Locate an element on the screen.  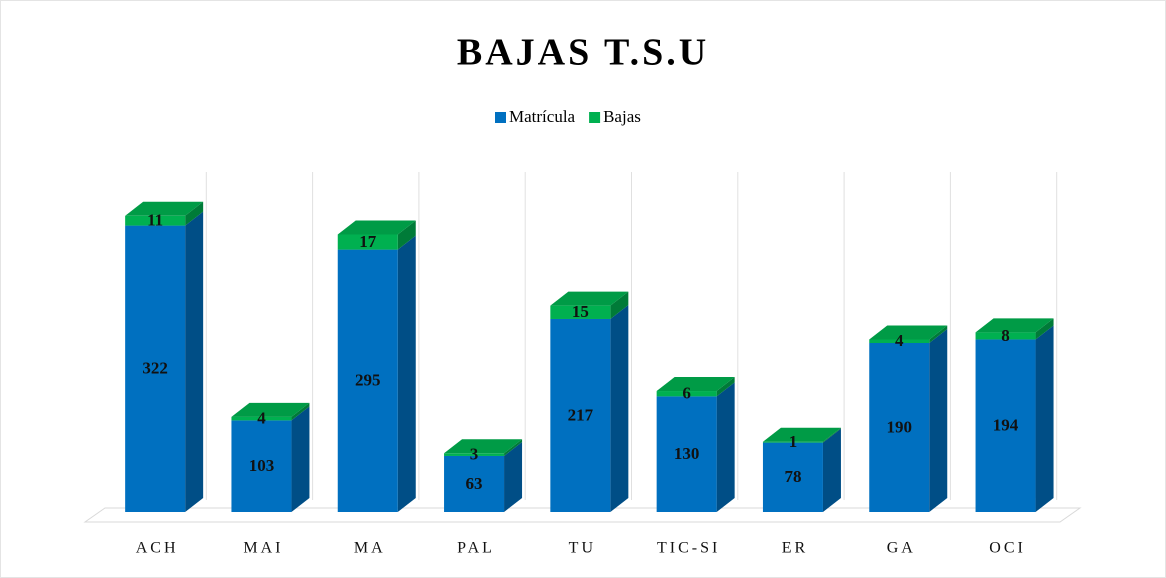
data-label: 8 is located at coordinates (1005, 335).